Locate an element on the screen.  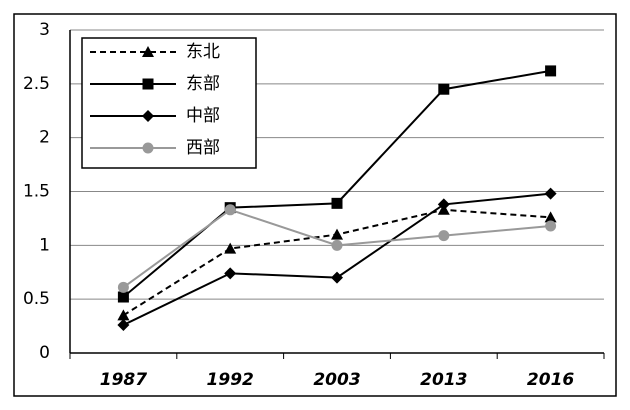
y-tick-label: 0.5 is located at coordinates (36, 299).